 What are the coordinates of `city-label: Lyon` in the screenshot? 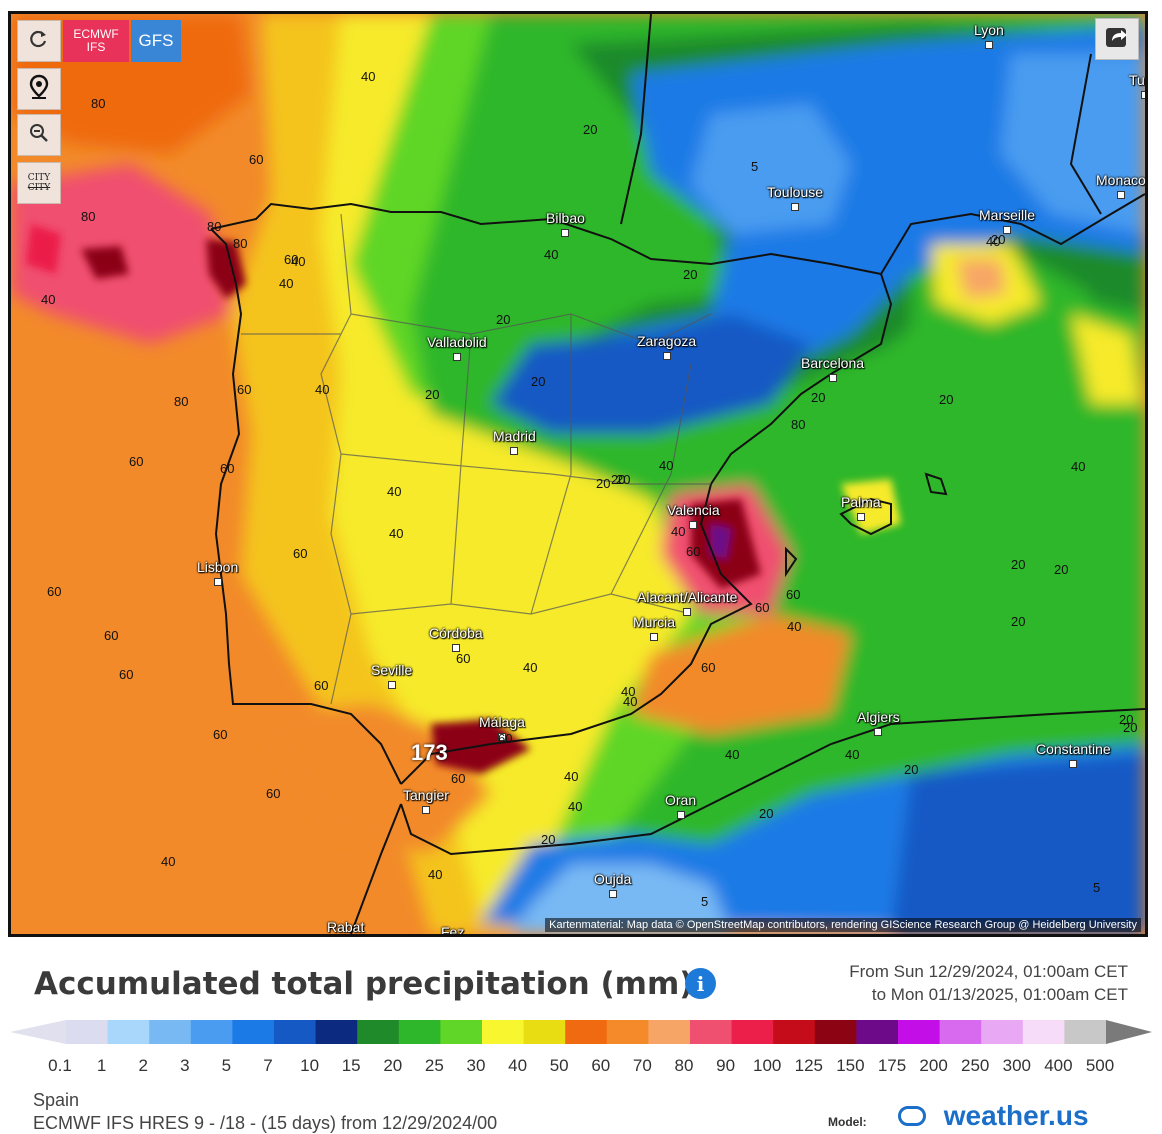 It's located at (989, 35).